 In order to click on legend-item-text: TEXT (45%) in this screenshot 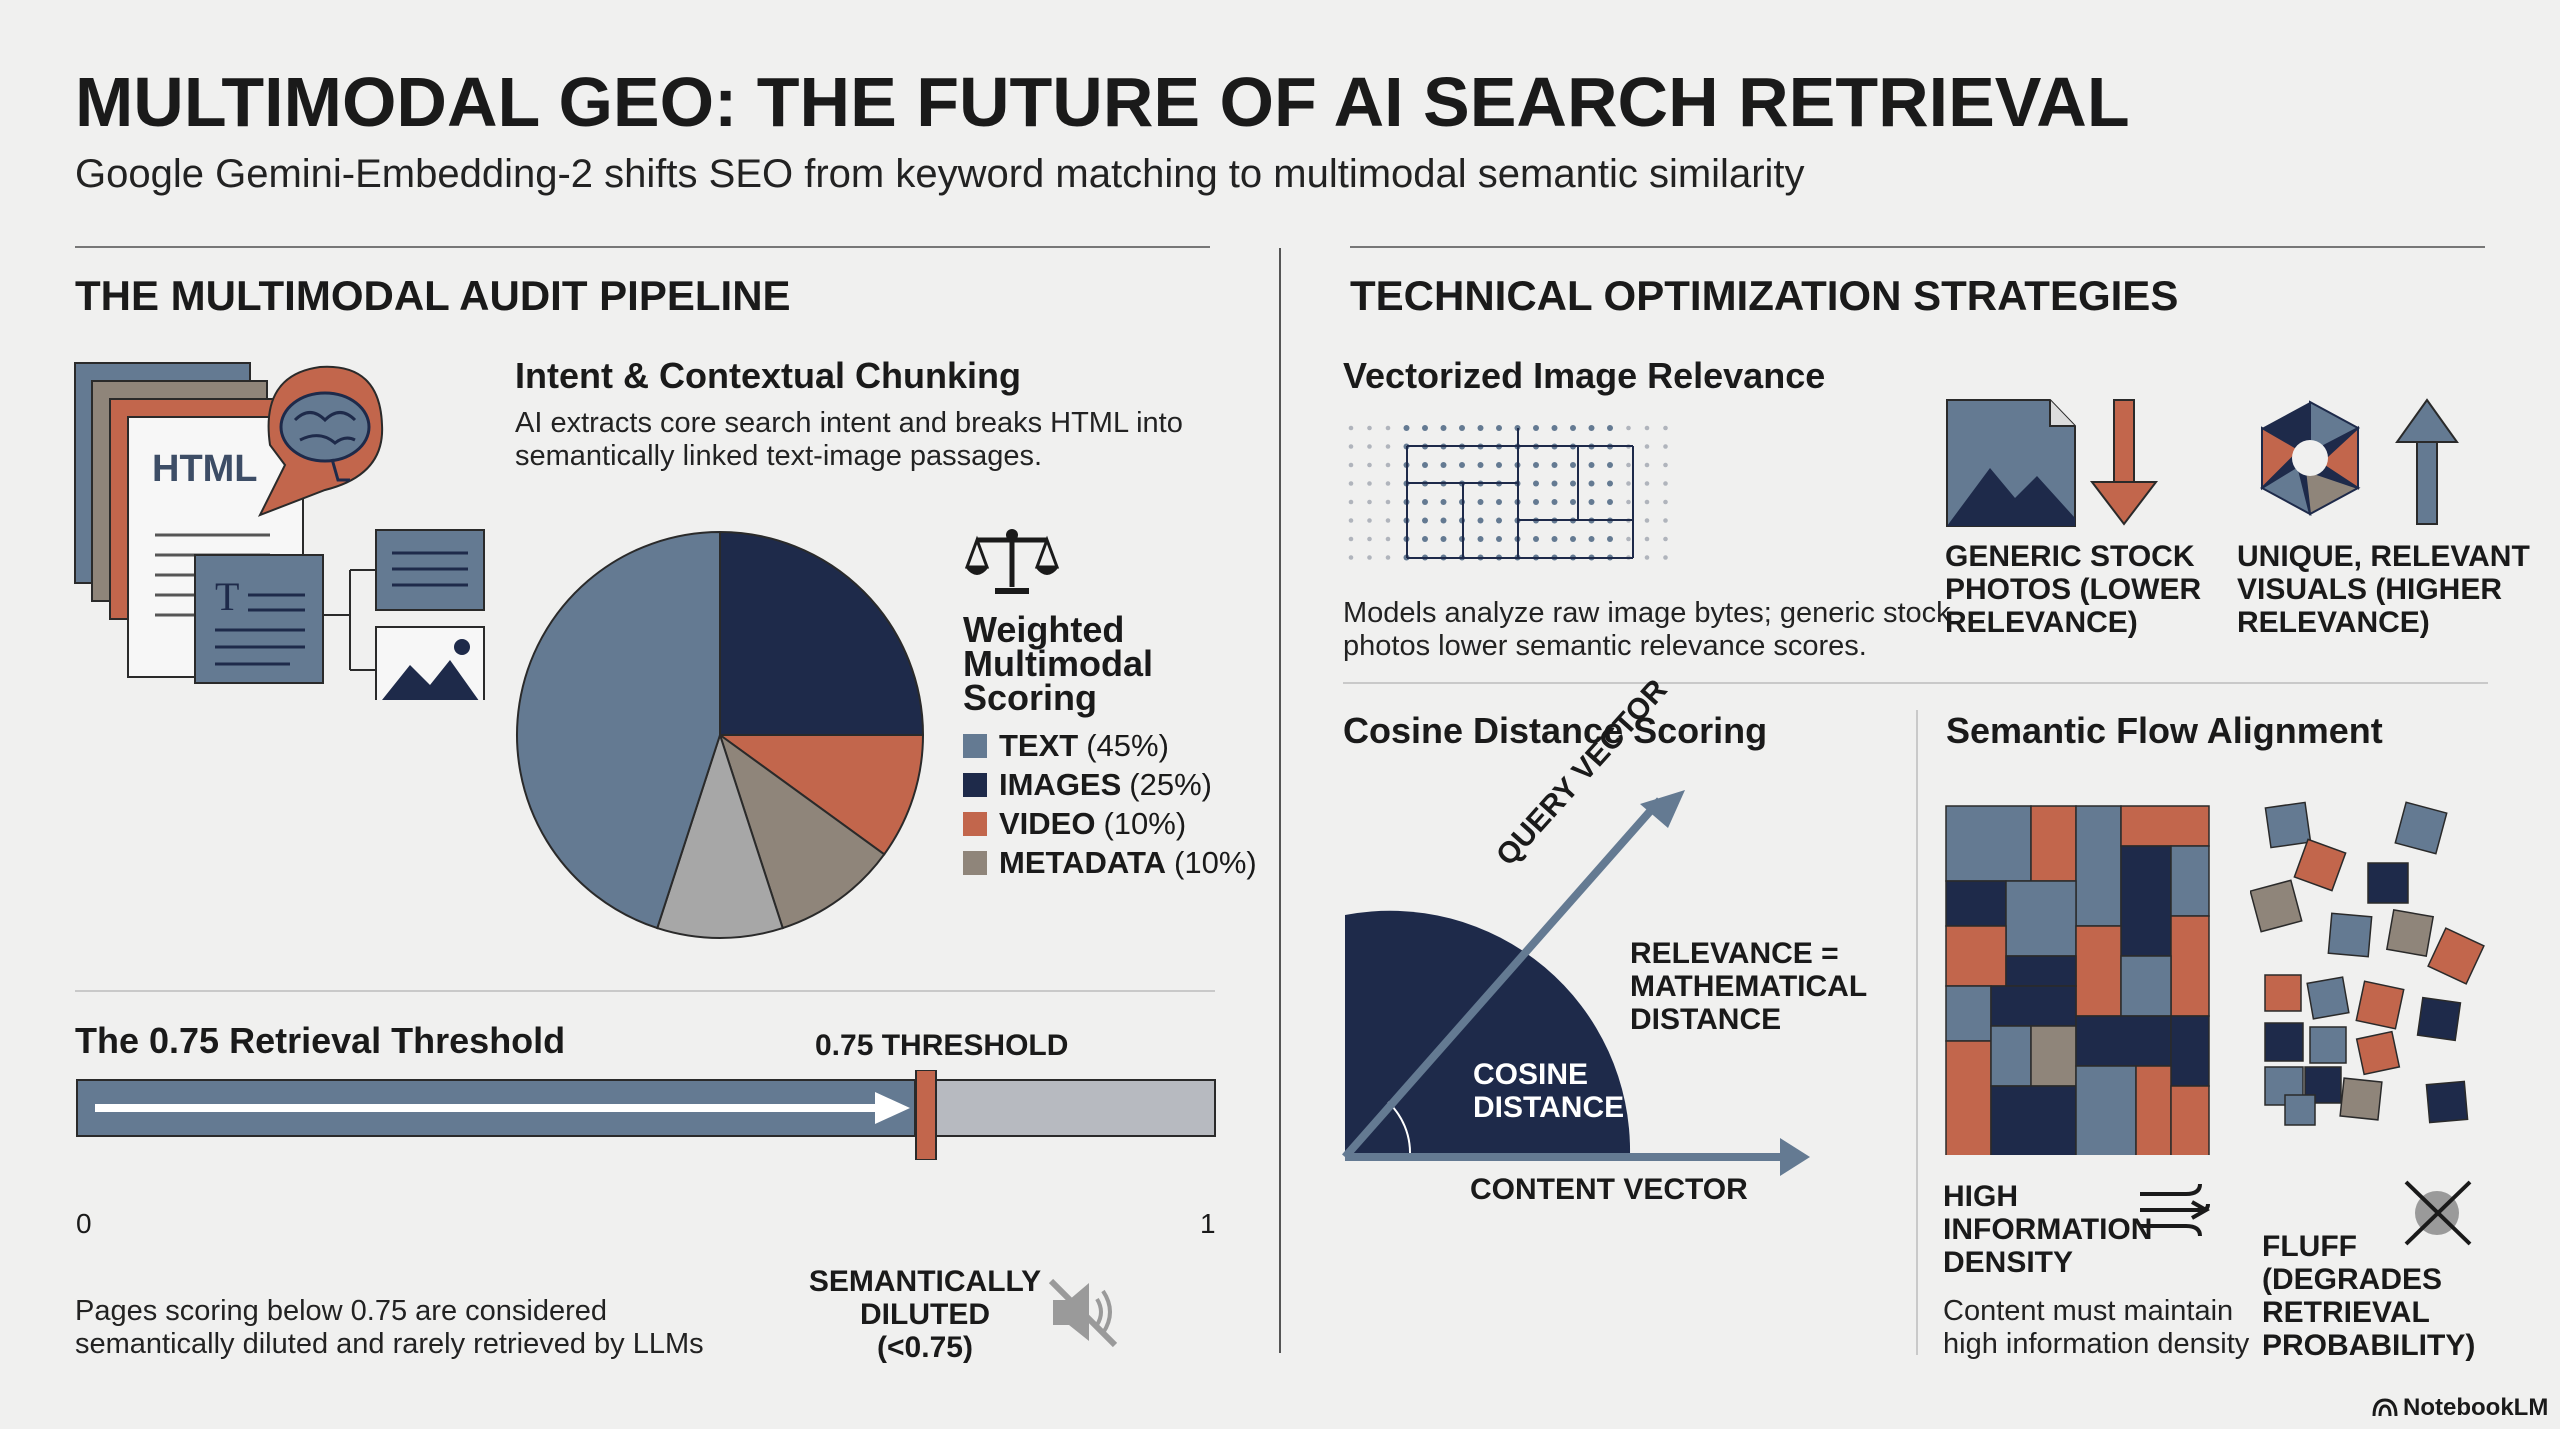, I will do `click(1066, 746)`.